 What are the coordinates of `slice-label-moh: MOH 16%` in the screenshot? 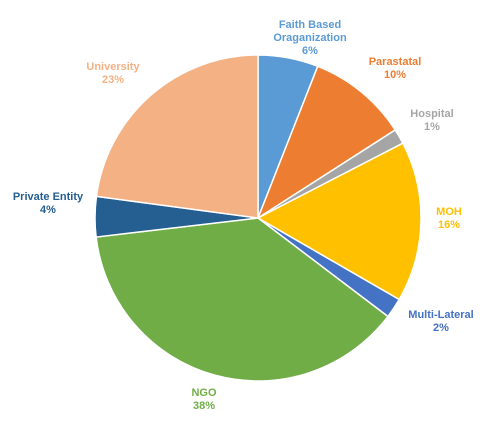 It's located at (449, 218).